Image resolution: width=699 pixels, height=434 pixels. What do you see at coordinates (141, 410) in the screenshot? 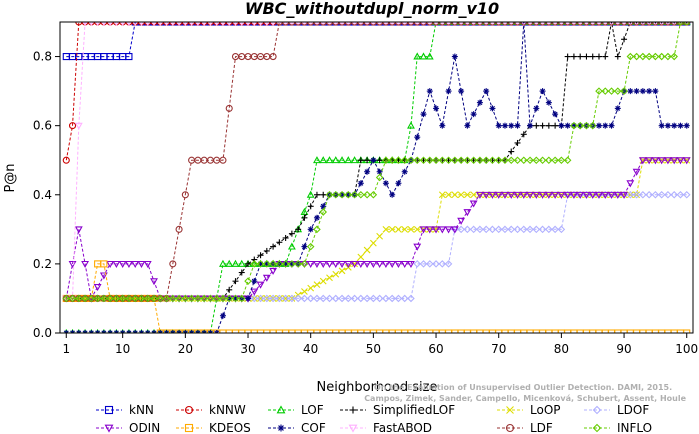
I see `legend-label-kNN: kNN` at bounding box center [141, 410].